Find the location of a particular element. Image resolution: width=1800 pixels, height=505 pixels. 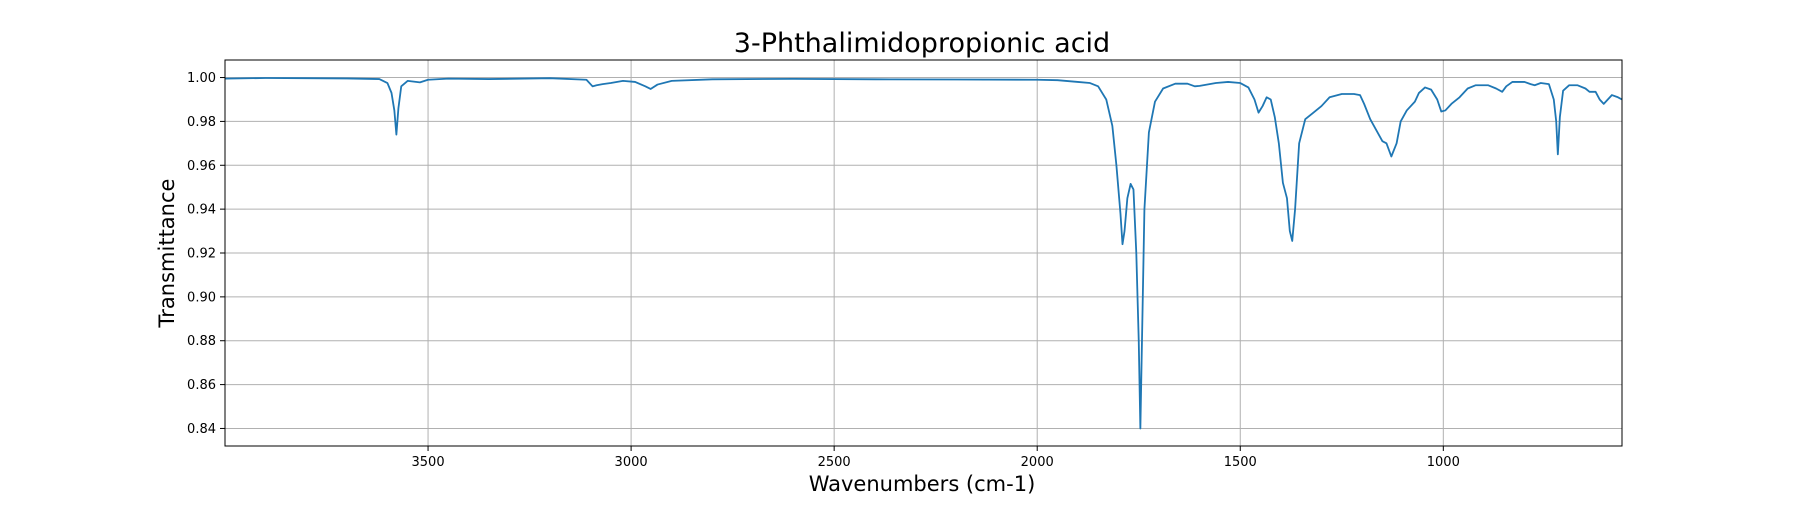

y-tick-label: 0.98 is located at coordinates (201, 122).